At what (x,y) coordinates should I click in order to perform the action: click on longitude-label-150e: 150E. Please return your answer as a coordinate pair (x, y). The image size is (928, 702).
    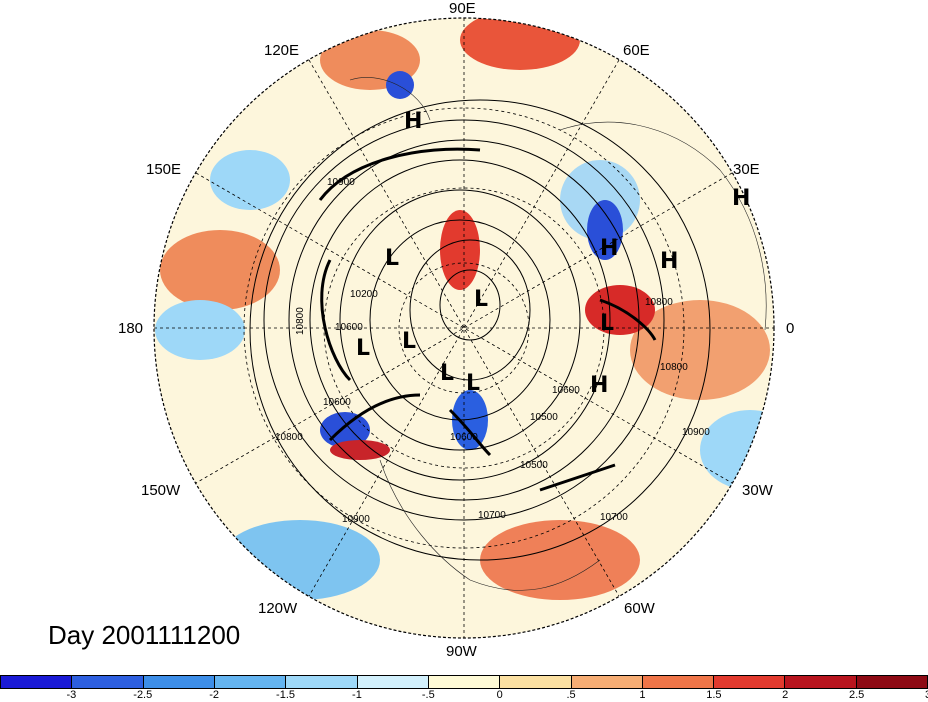
    Looking at the image, I should click on (164, 169).